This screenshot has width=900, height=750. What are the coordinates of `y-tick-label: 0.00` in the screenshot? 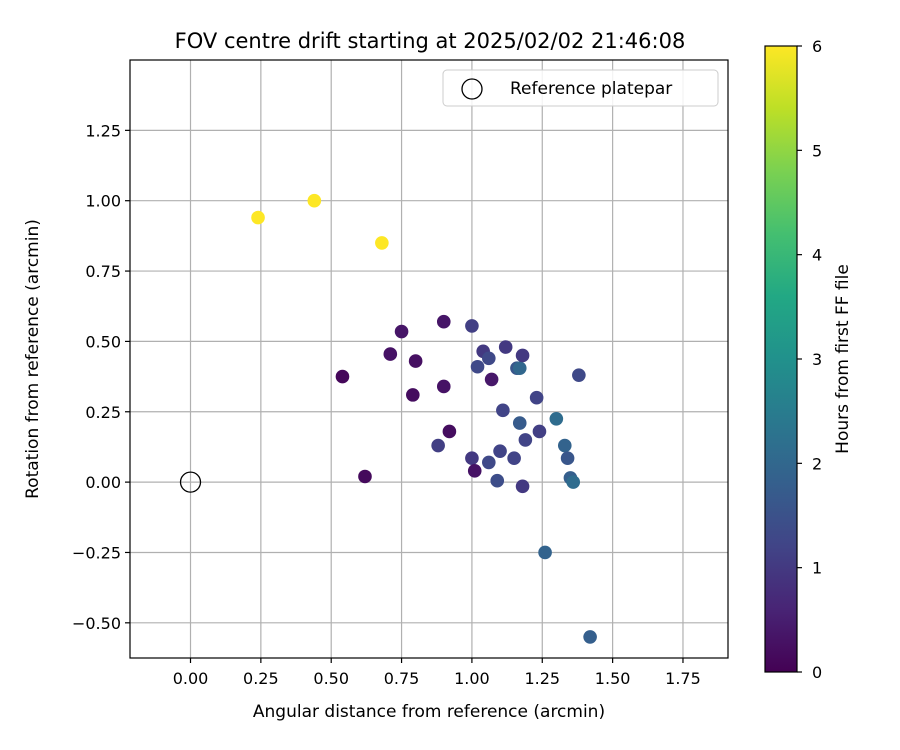 It's located at (103, 482).